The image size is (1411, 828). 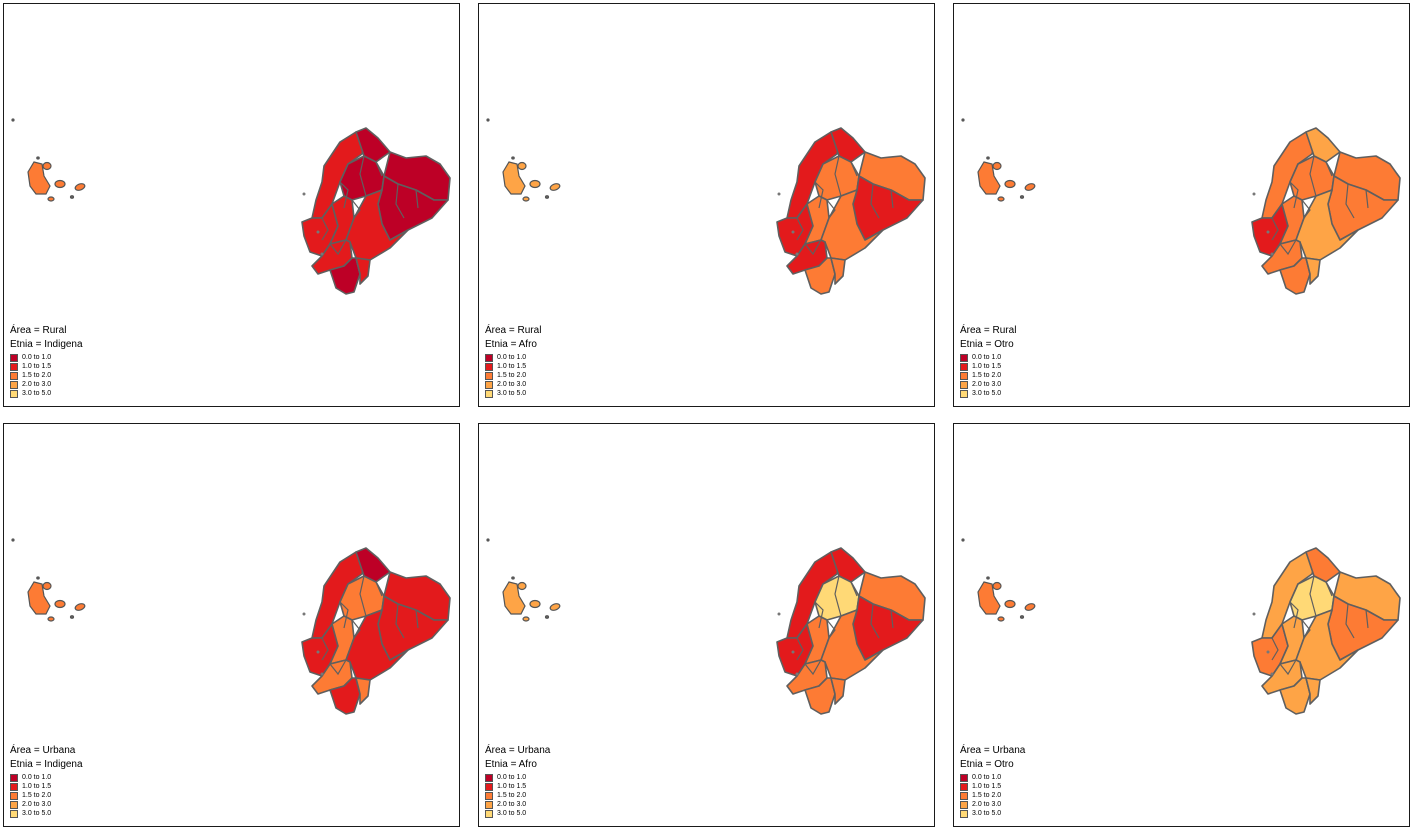 I want to click on legend-etnia-title: Etnia = Otro, so click(x=987, y=344).